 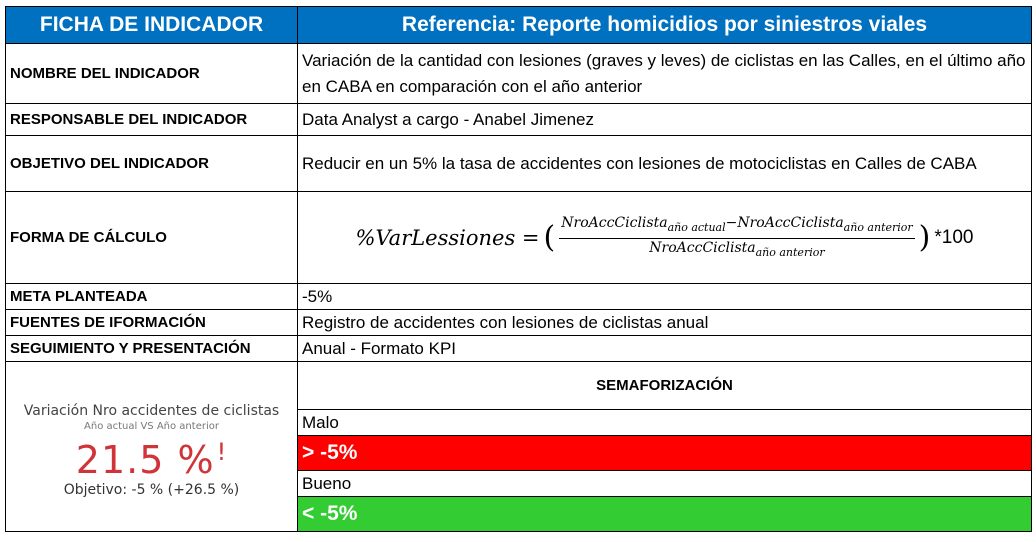 What do you see at coordinates (790, 222) in the screenshot?
I see `formula-num-b: NroAccCiclista` at bounding box center [790, 222].